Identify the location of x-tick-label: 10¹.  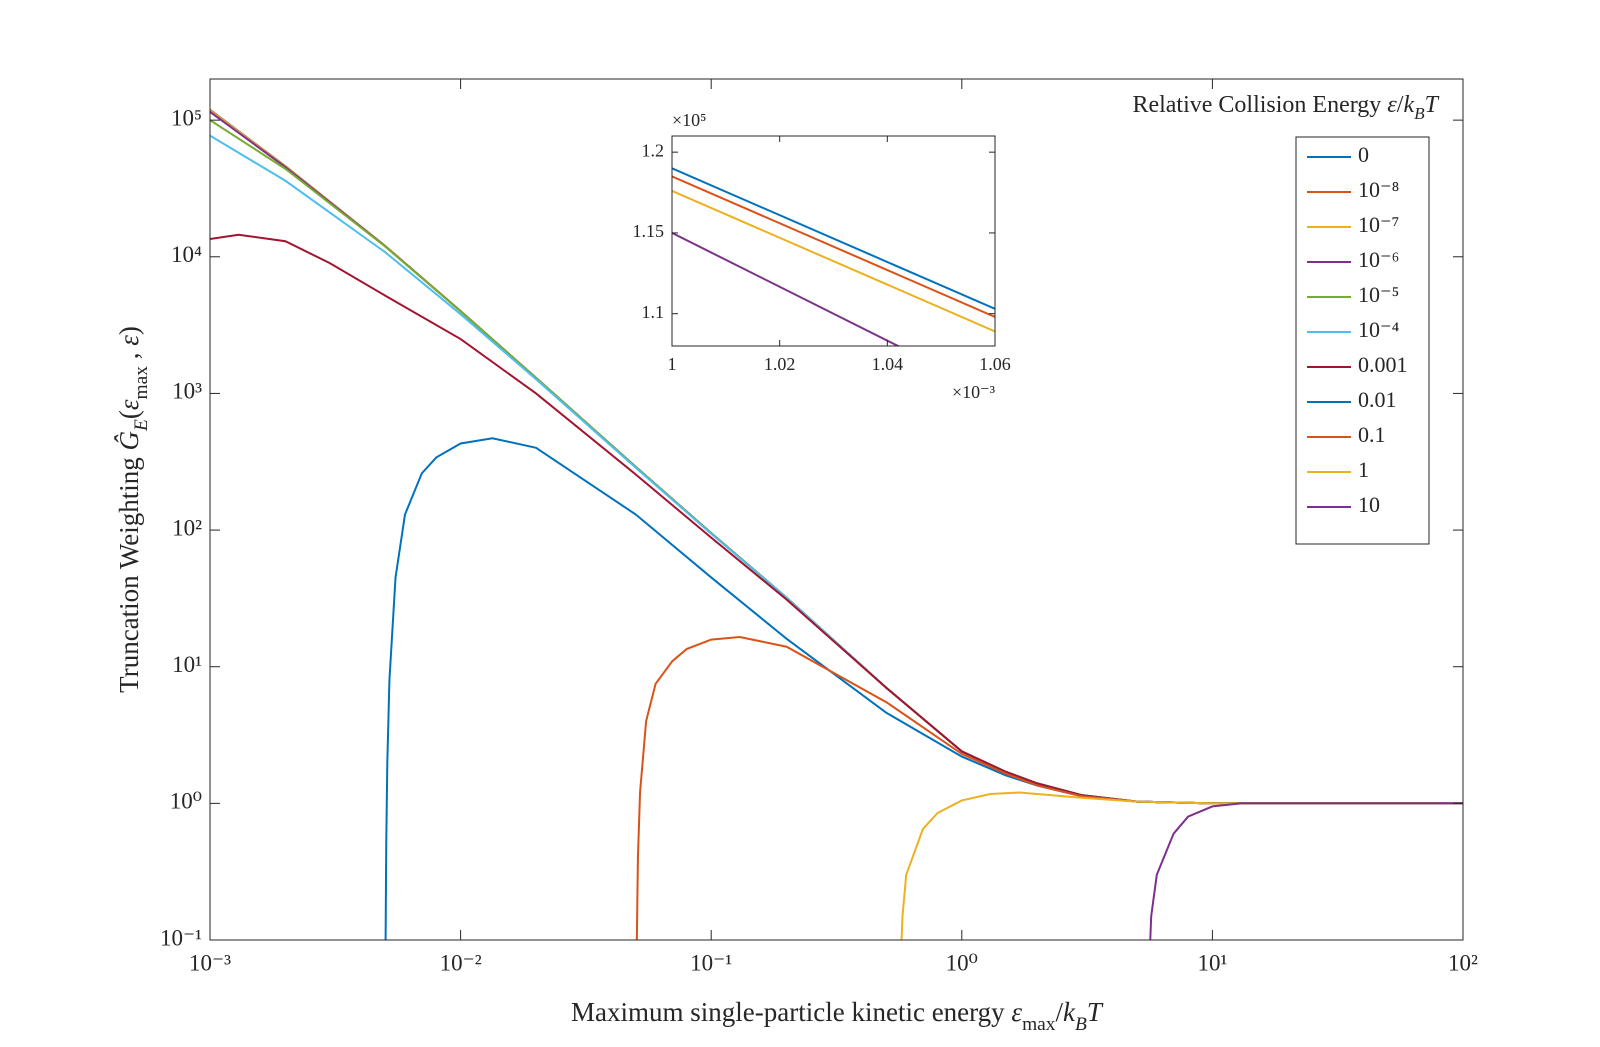
(1212, 963).